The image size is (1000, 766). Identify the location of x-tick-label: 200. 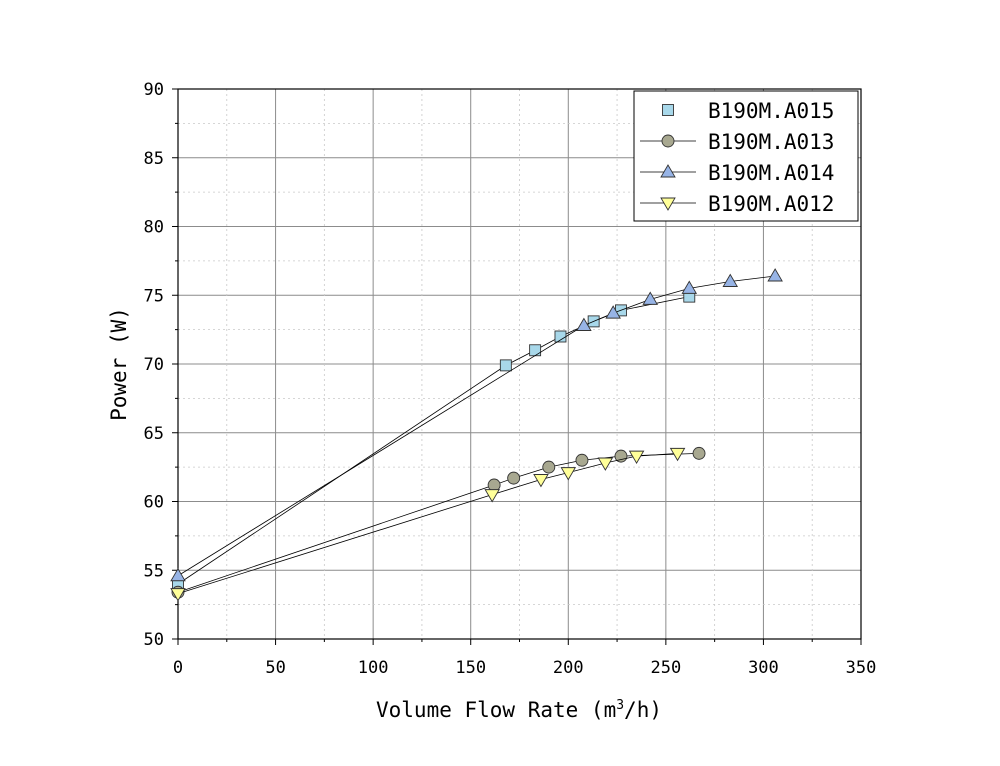
(568, 668).